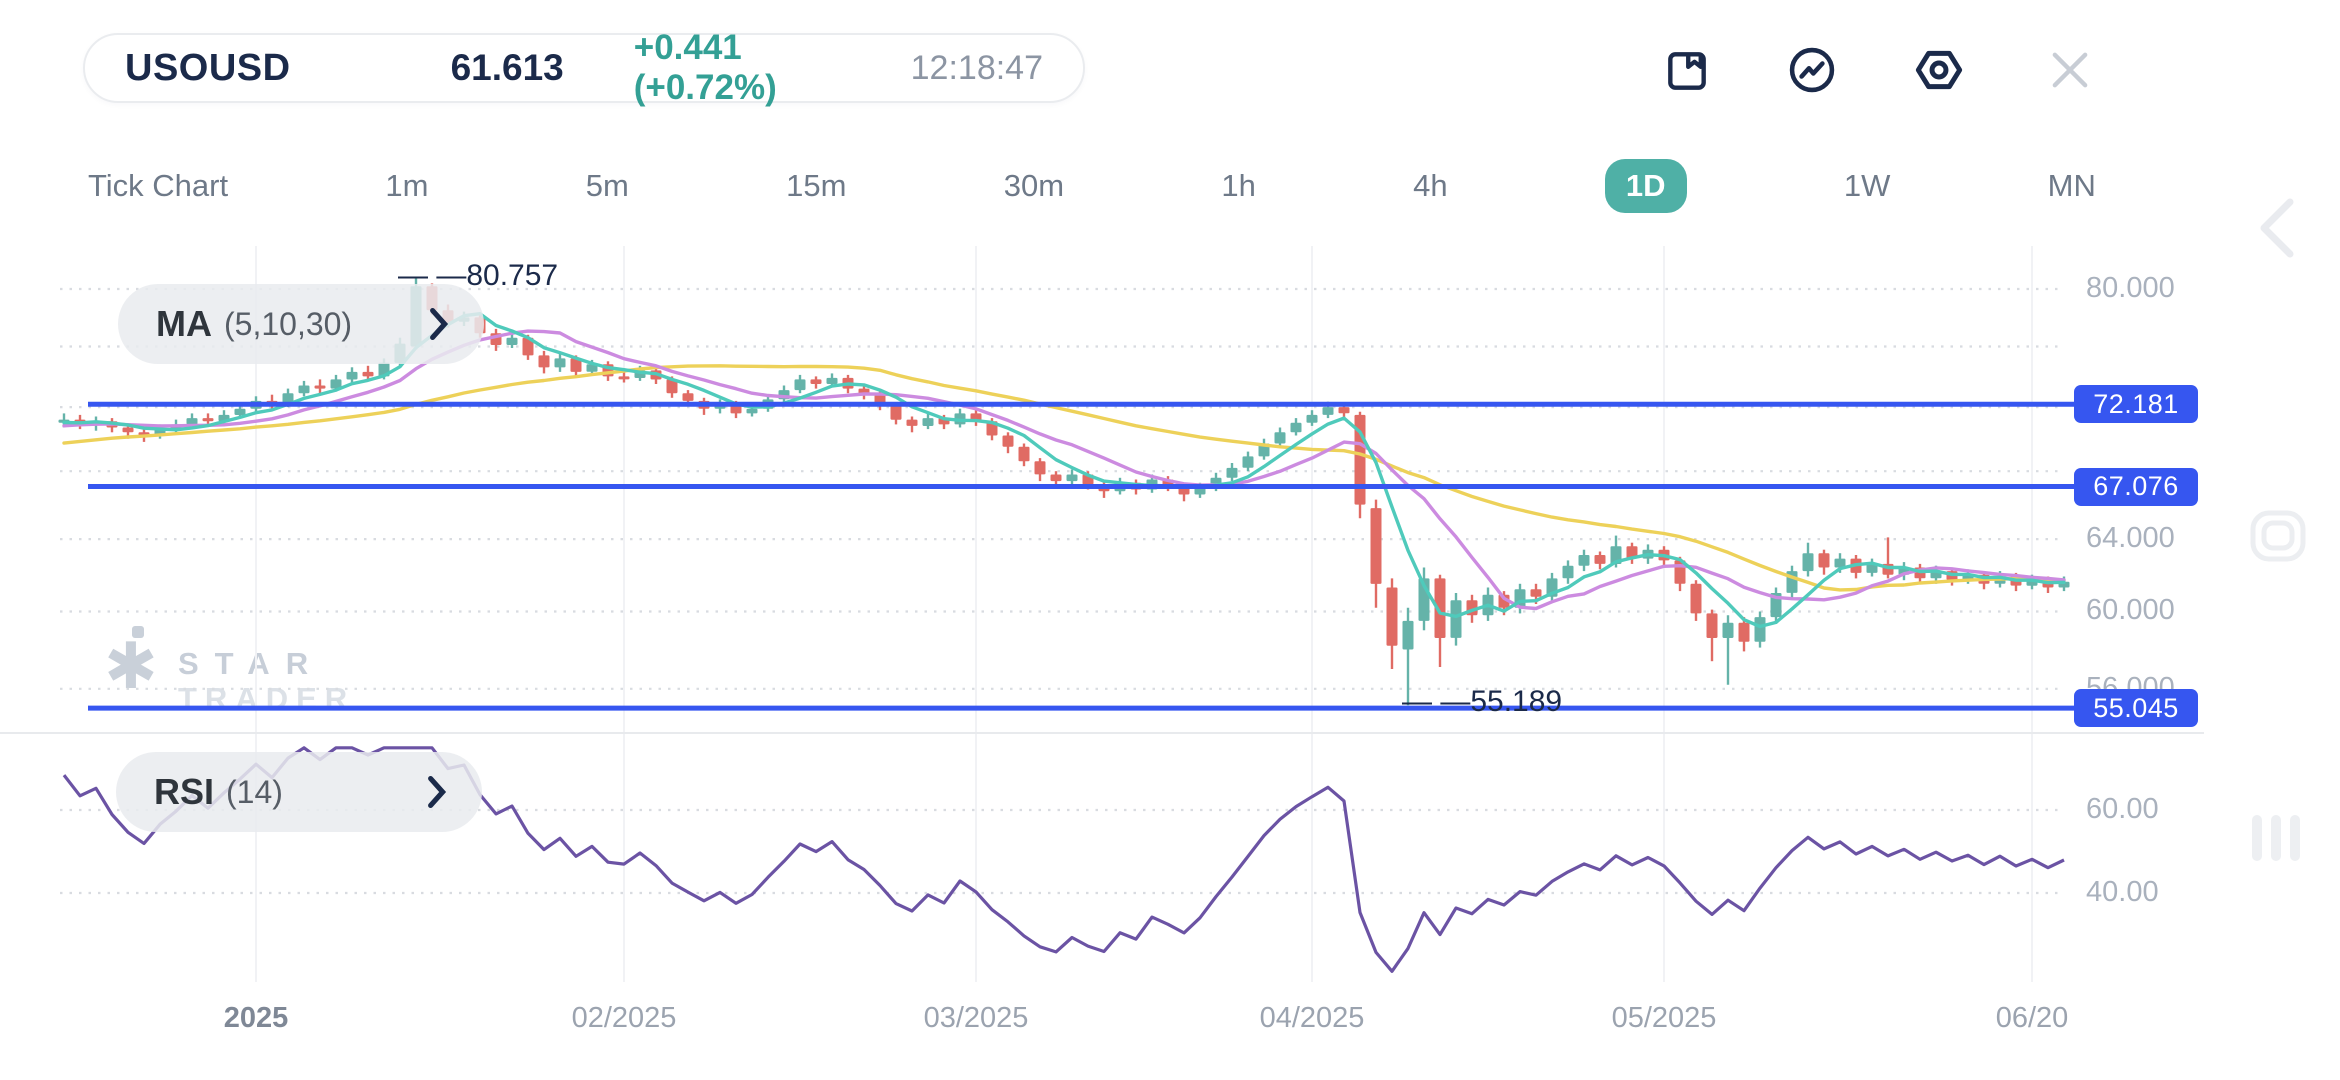 The height and width of the screenshot is (1080, 2340). What do you see at coordinates (607, 185) in the screenshot?
I see `timeframe-tab-5m: 5m` at bounding box center [607, 185].